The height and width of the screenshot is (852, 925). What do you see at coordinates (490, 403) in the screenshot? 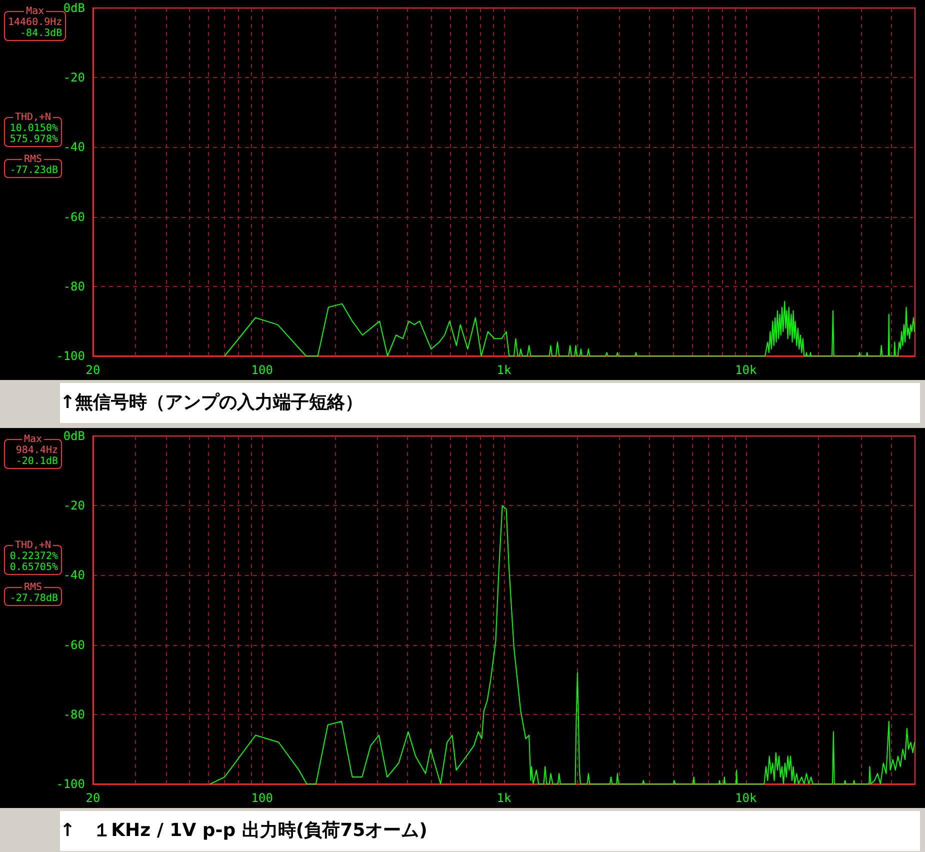
I see `text: ↑無信号時（アンプの入力端子短絡）` at bounding box center [490, 403].